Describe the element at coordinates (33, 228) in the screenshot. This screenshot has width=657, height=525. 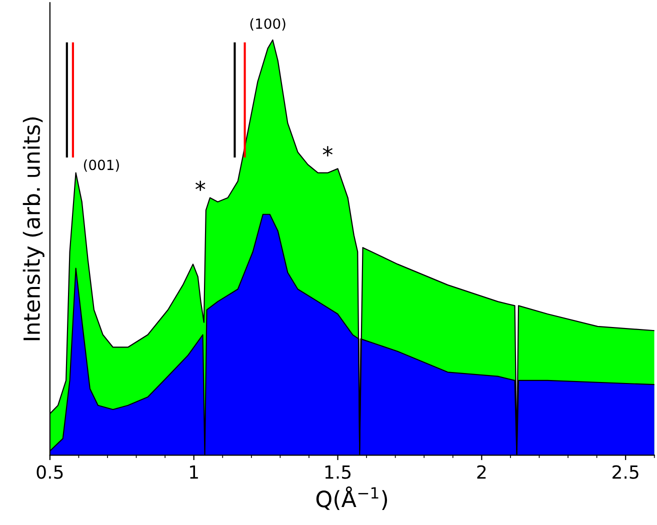
I see `y-axis-title: Intensity (arb. units)` at that location.